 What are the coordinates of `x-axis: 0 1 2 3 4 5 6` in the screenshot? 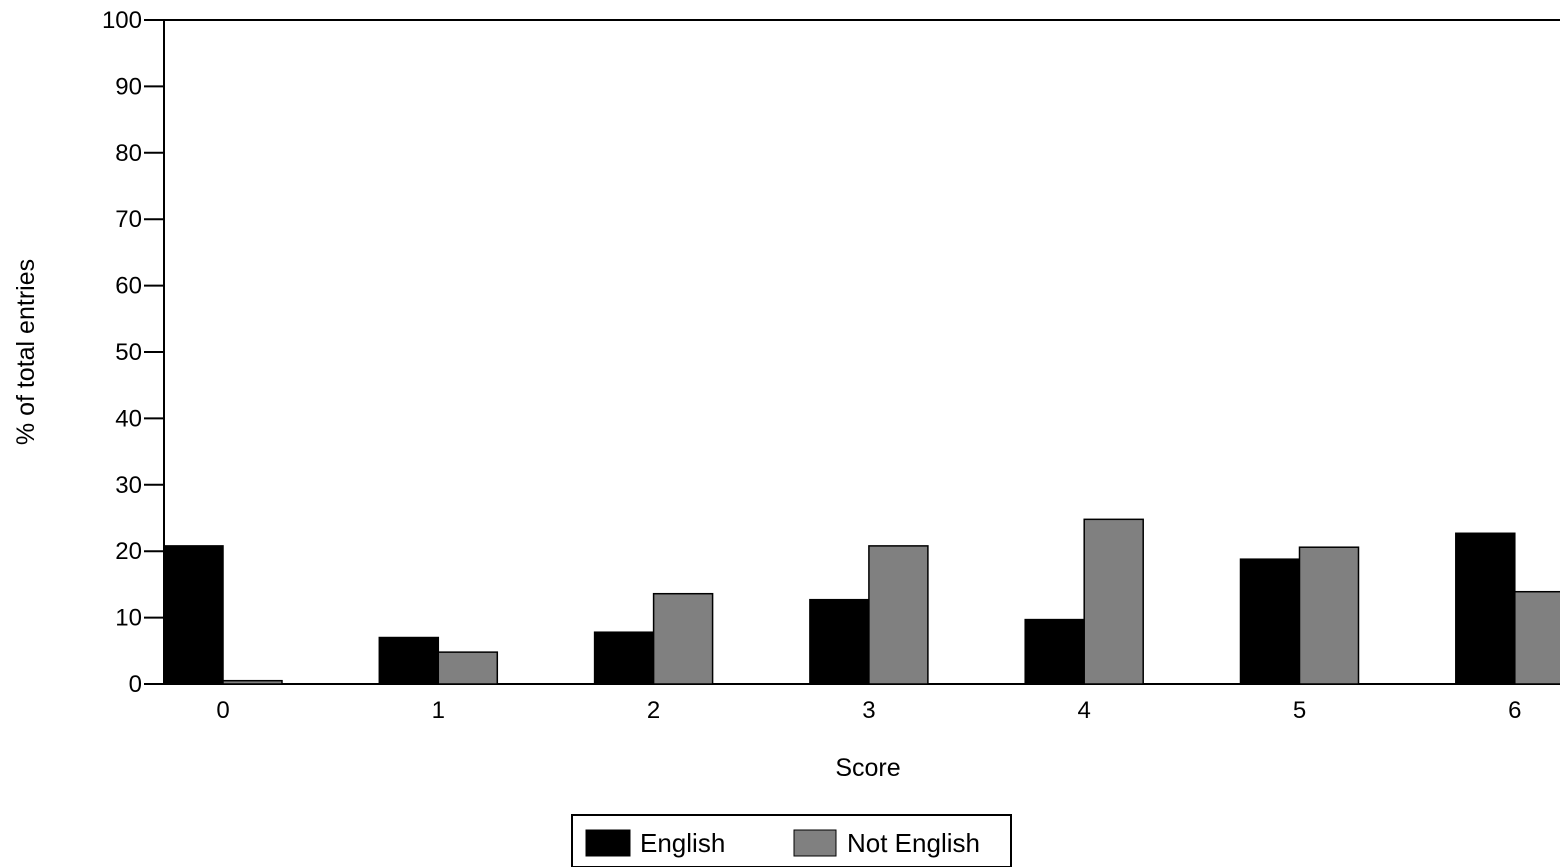 It's located at (868, 710).